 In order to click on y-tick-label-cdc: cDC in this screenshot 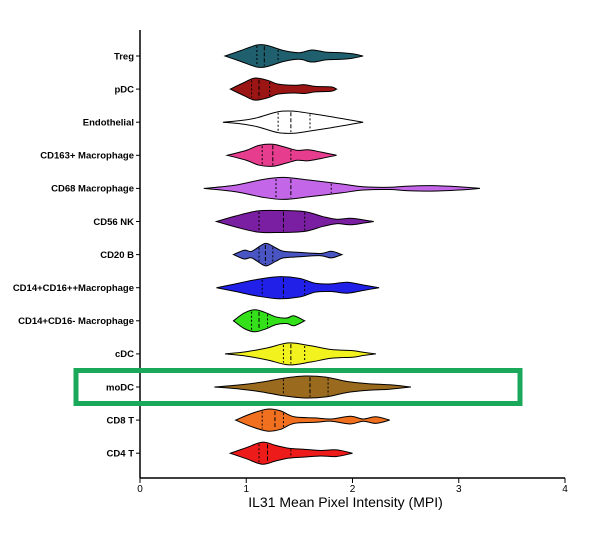, I will do `click(124, 354)`.